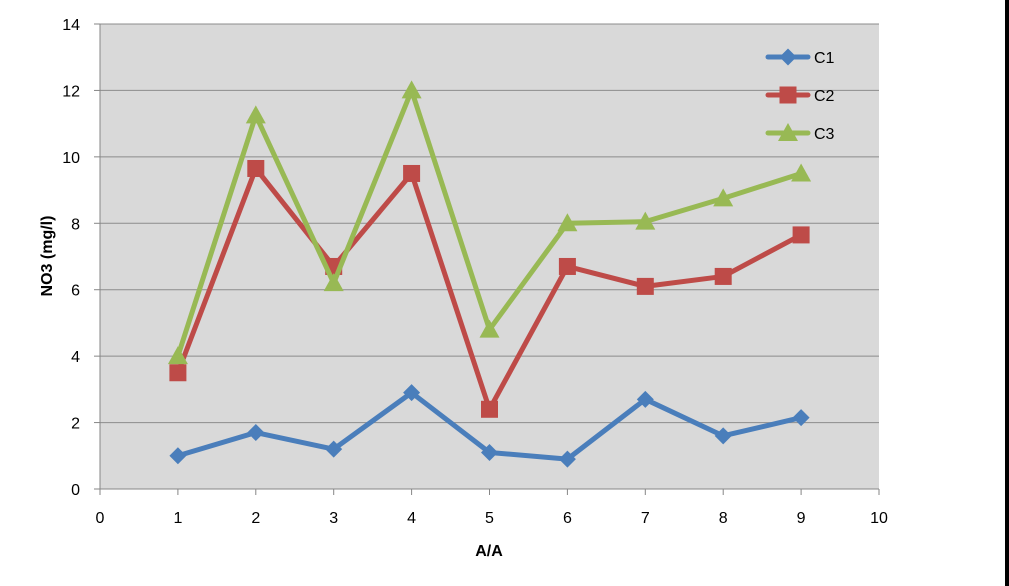 This screenshot has width=1009, height=586. What do you see at coordinates (71, 158) in the screenshot?
I see `y-tick-label: 10` at bounding box center [71, 158].